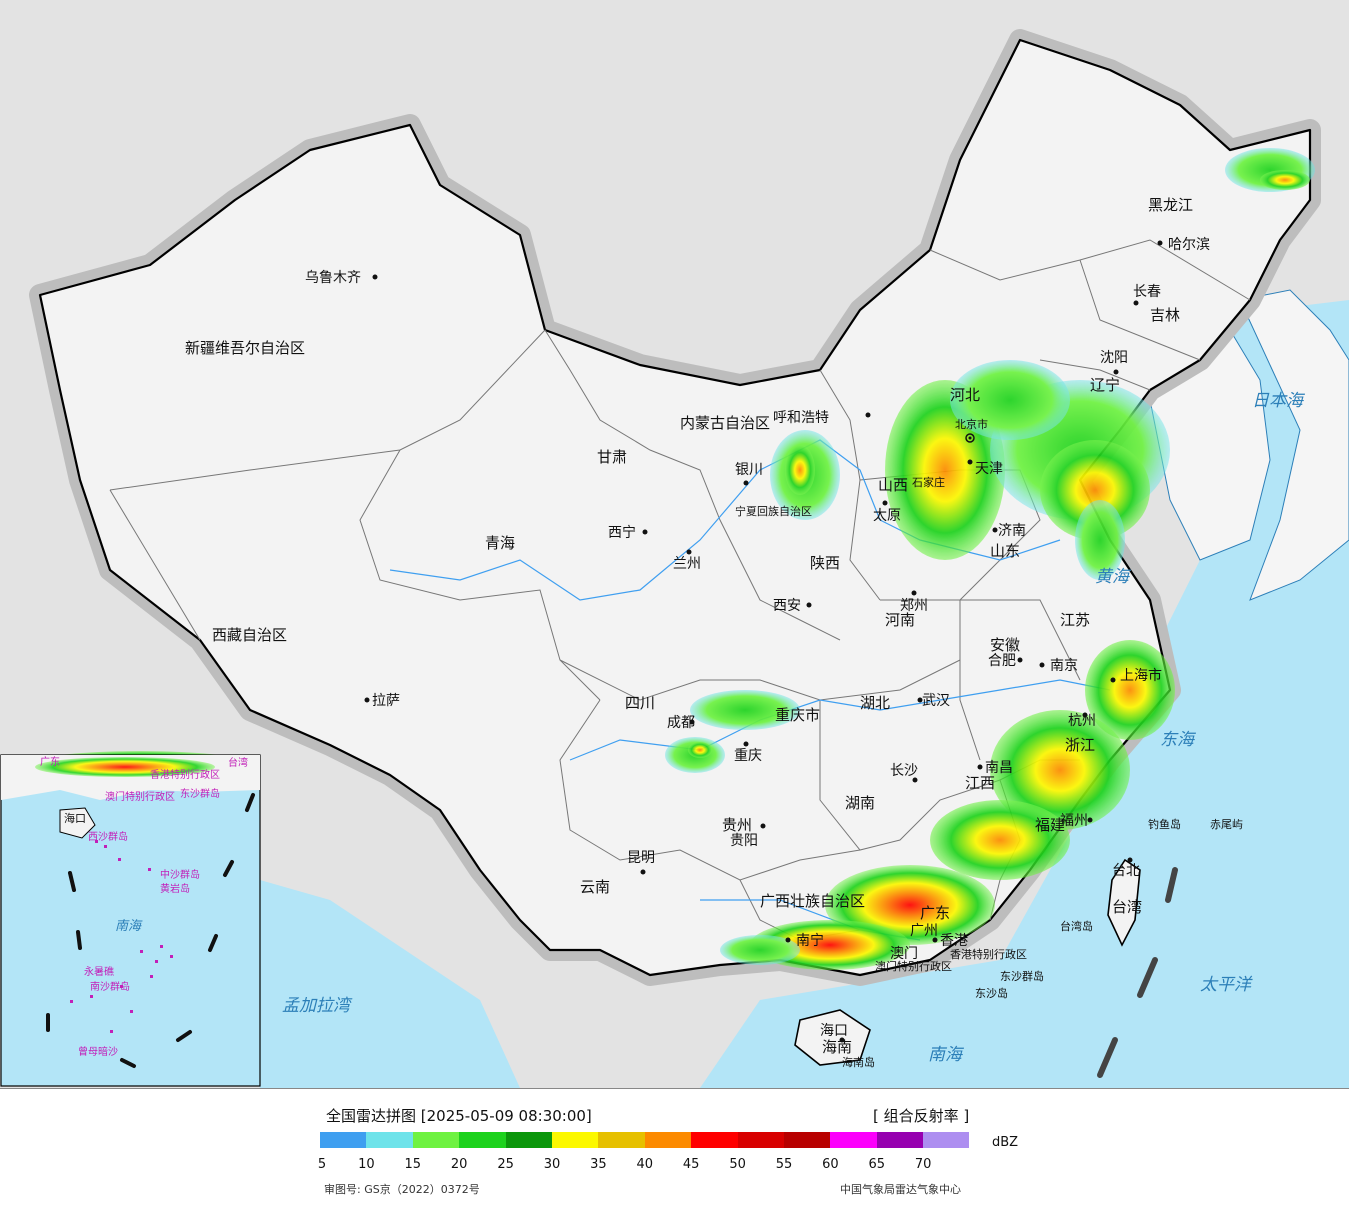 The height and width of the screenshot is (1209, 1349). What do you see at coordinates (1164, 824) in the screenshot?
I see `island-label: 钓鱼岛` at bounding box center [1164, 824].